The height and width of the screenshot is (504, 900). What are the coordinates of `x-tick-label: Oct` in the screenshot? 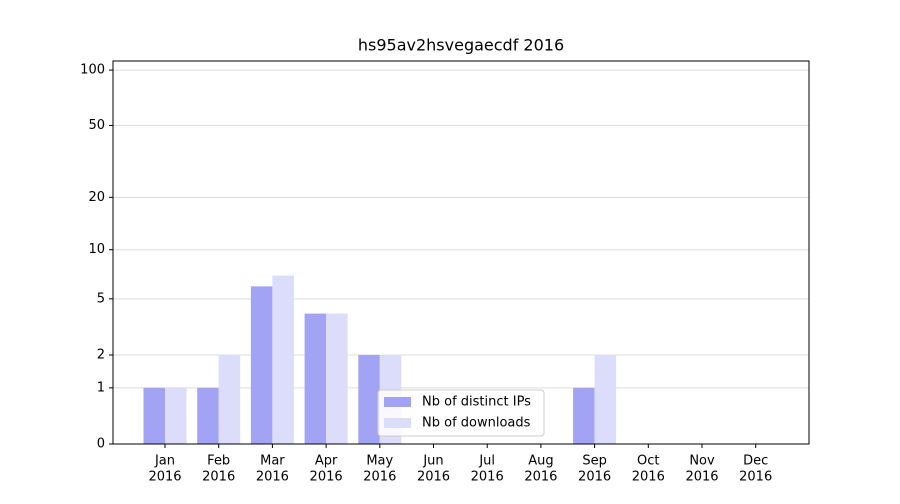 It's located at (648, 461).